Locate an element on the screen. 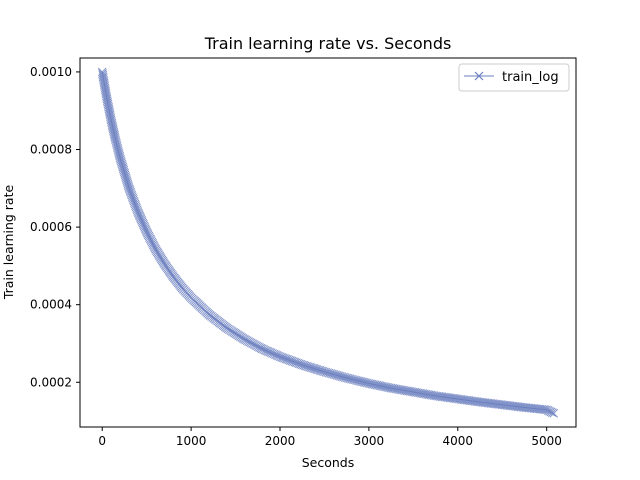 The image size is (640, 480). y-tick-label: 0.0006 is located at coordinates (51, 227).